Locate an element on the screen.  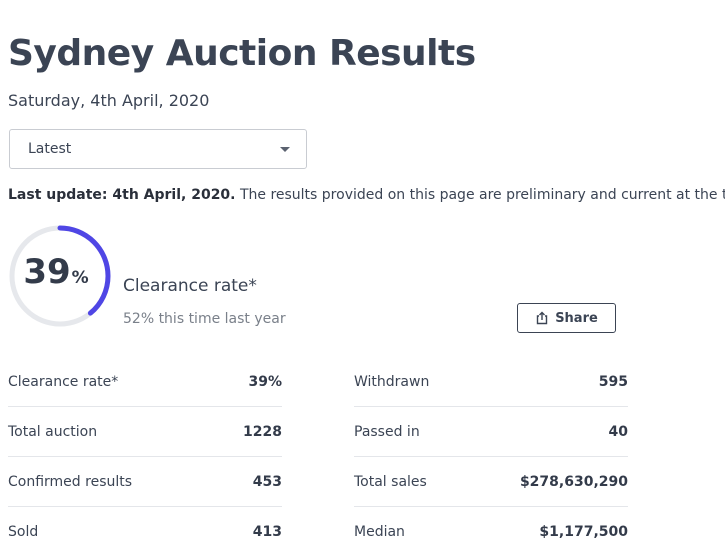
share-label: Share is located at coordinates (576, 318).